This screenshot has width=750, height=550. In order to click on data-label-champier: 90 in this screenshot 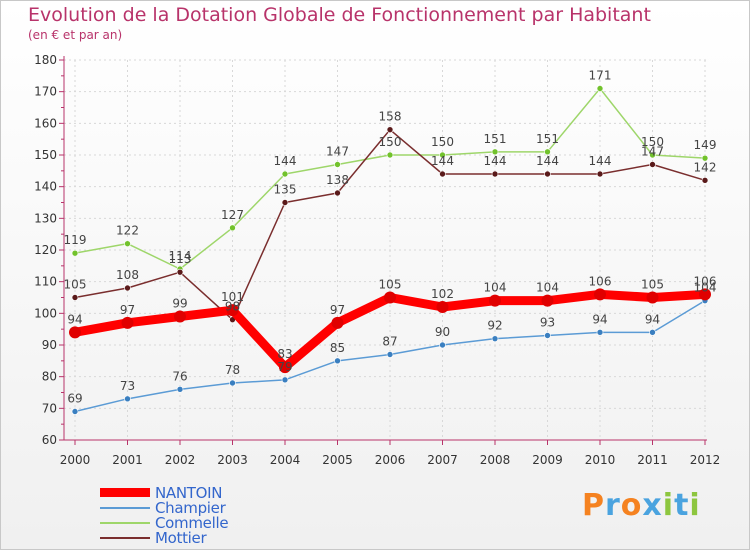, I will do `click(442, 332)`.